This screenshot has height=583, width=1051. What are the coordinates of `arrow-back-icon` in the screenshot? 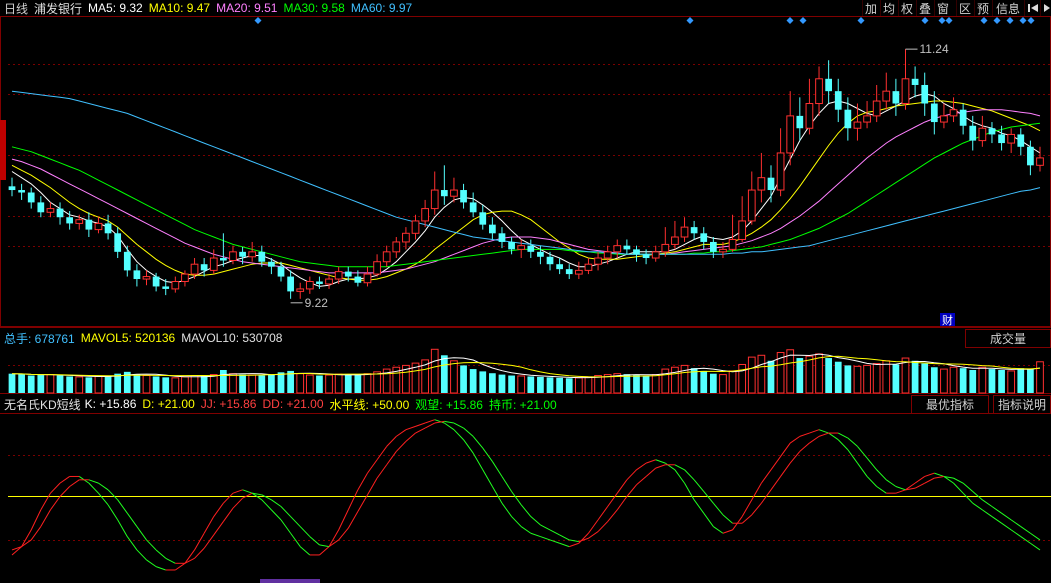 It's located at (1032, 8).